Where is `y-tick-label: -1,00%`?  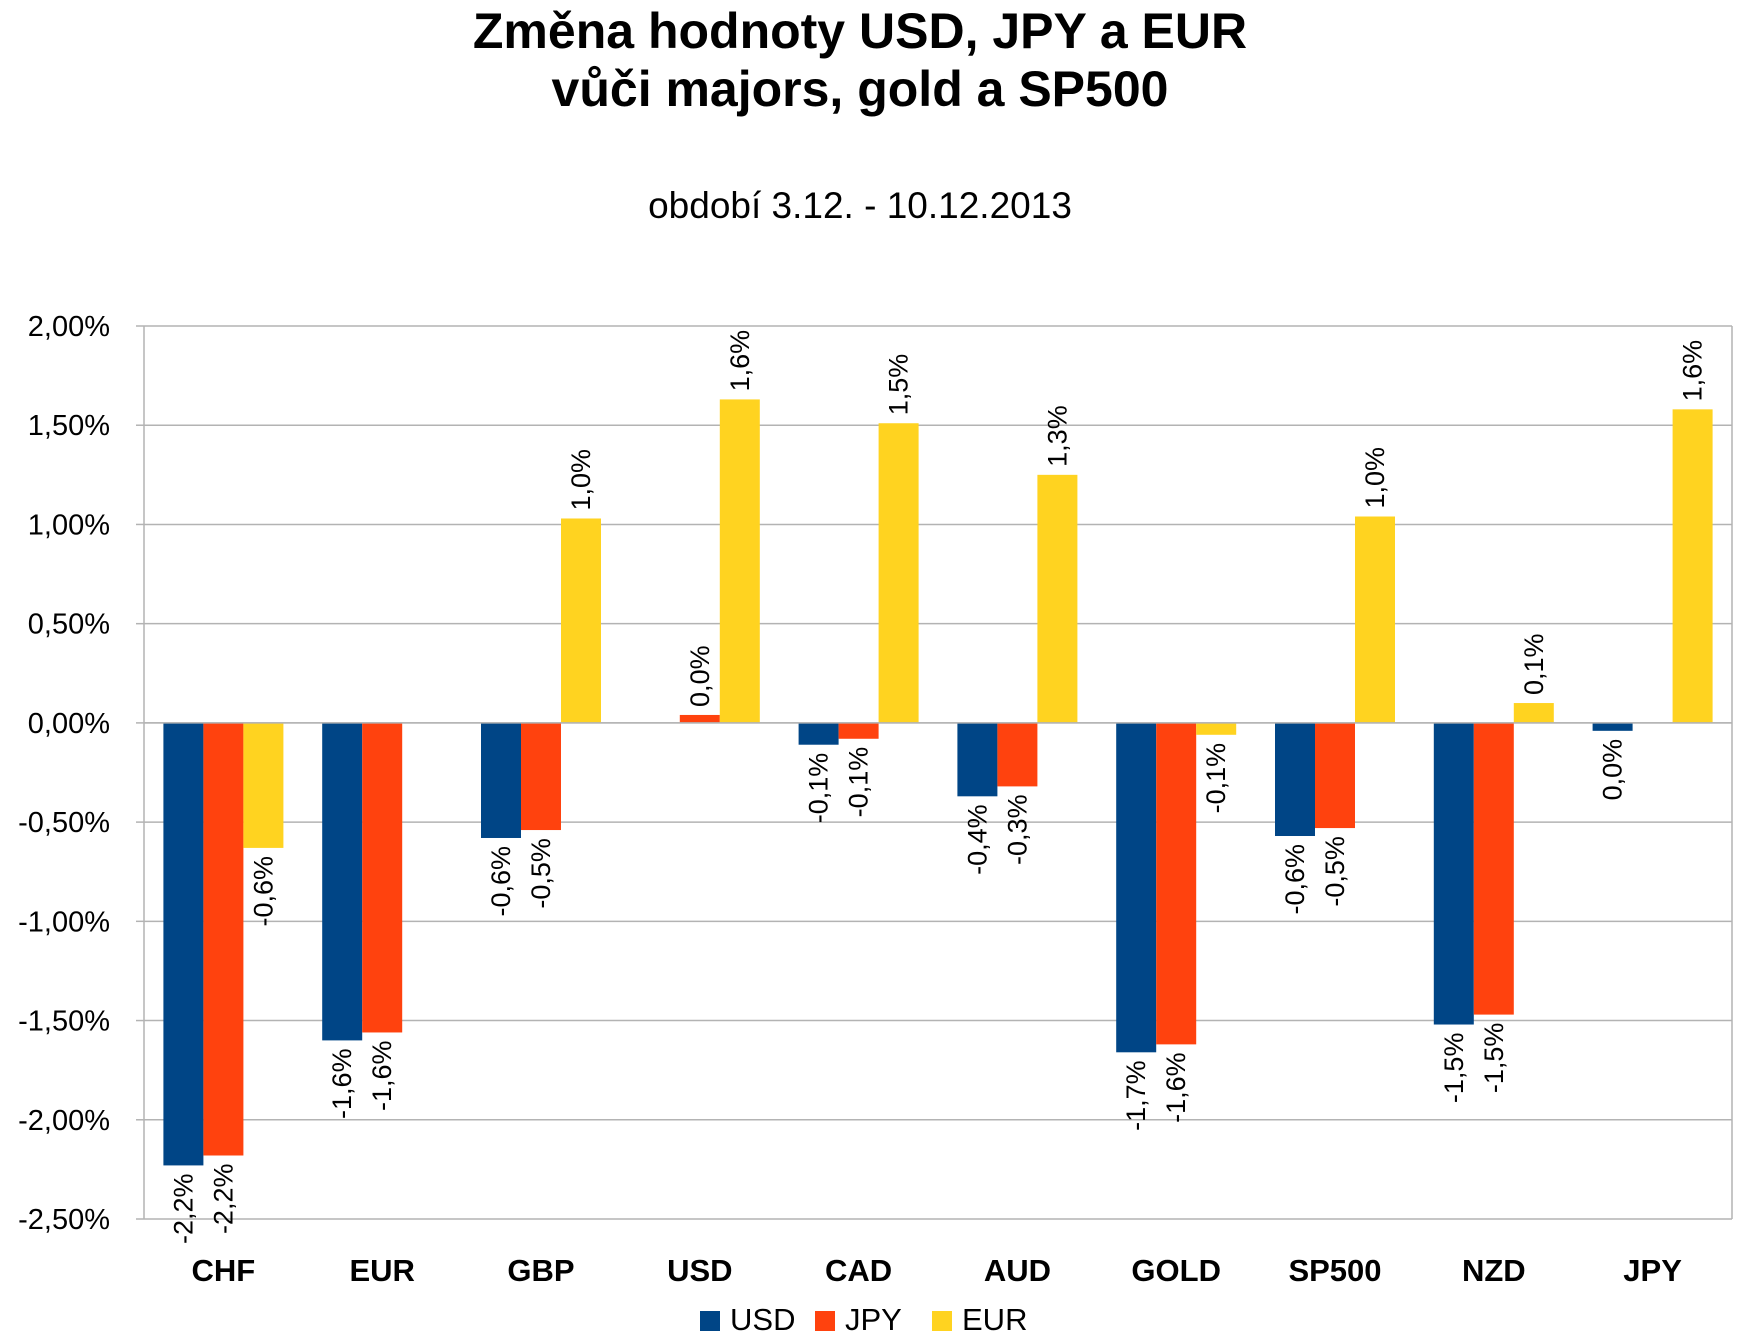 y-tick-label: -1,00% is located at coordinates (64, 922).